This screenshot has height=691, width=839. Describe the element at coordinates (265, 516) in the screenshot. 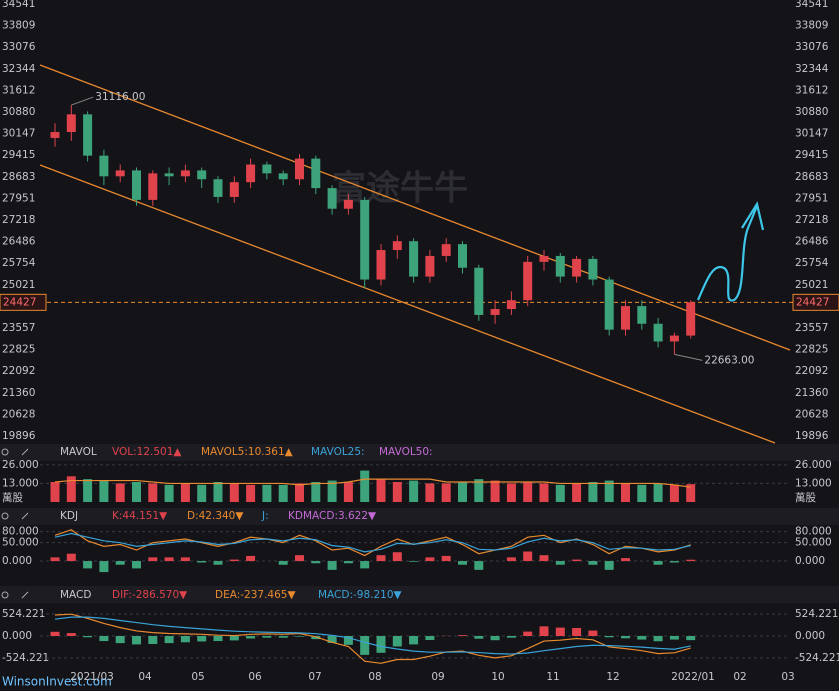

I see `legend-entry: J:` at that location.